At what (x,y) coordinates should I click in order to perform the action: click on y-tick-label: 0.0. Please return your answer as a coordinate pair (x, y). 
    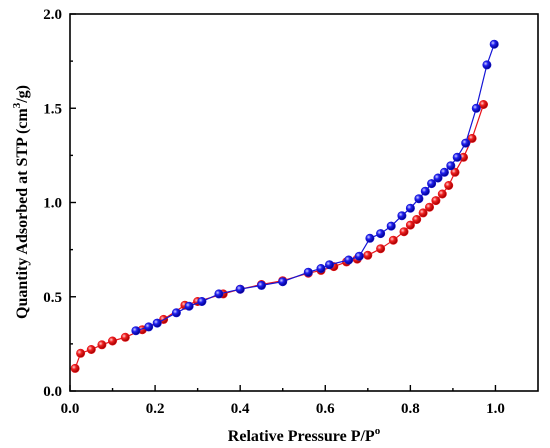
    Looking at the image, I should click on (52, 392).